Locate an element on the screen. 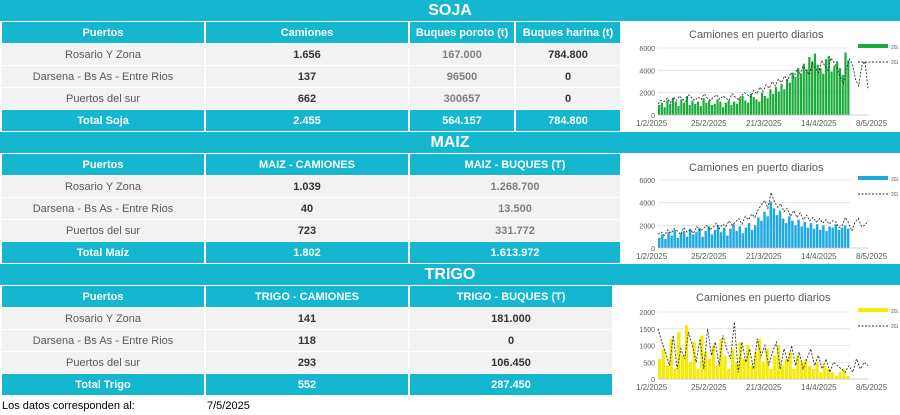  total-row: Total Maíz 1.802 1.613.972 is located at coordinates (311, 252).